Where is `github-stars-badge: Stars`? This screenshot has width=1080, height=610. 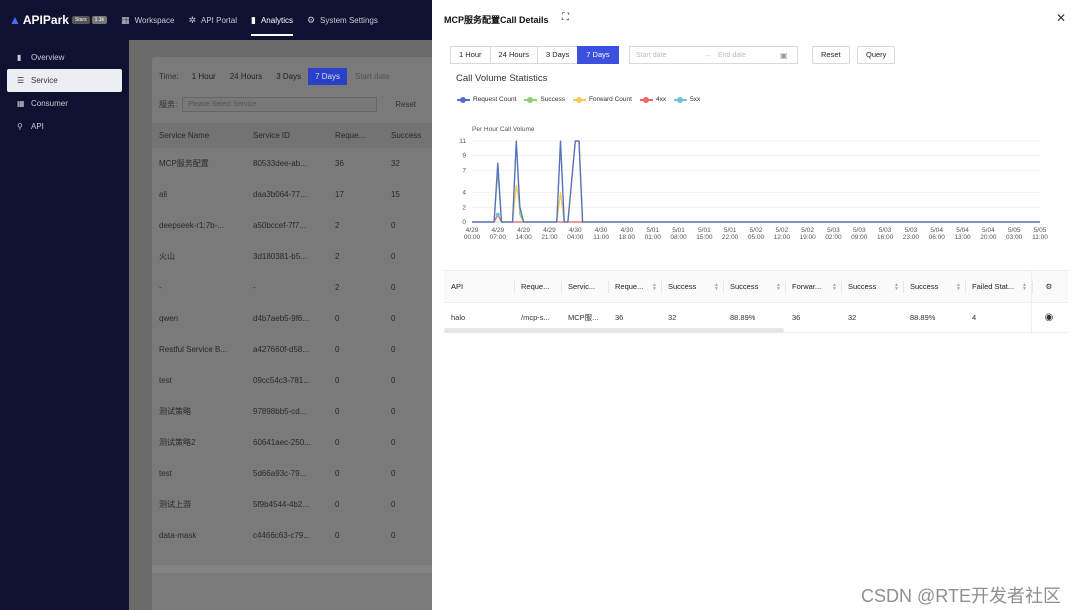 github-stars-badge: Stars is located at coordinates (80, 20).